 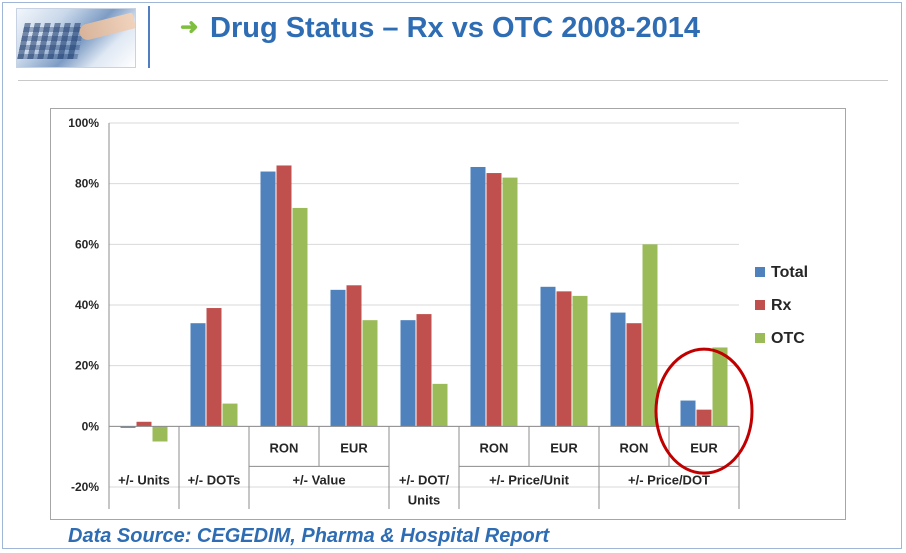 I want to click on legend-swatch-rx, so click(x=760, y=305).